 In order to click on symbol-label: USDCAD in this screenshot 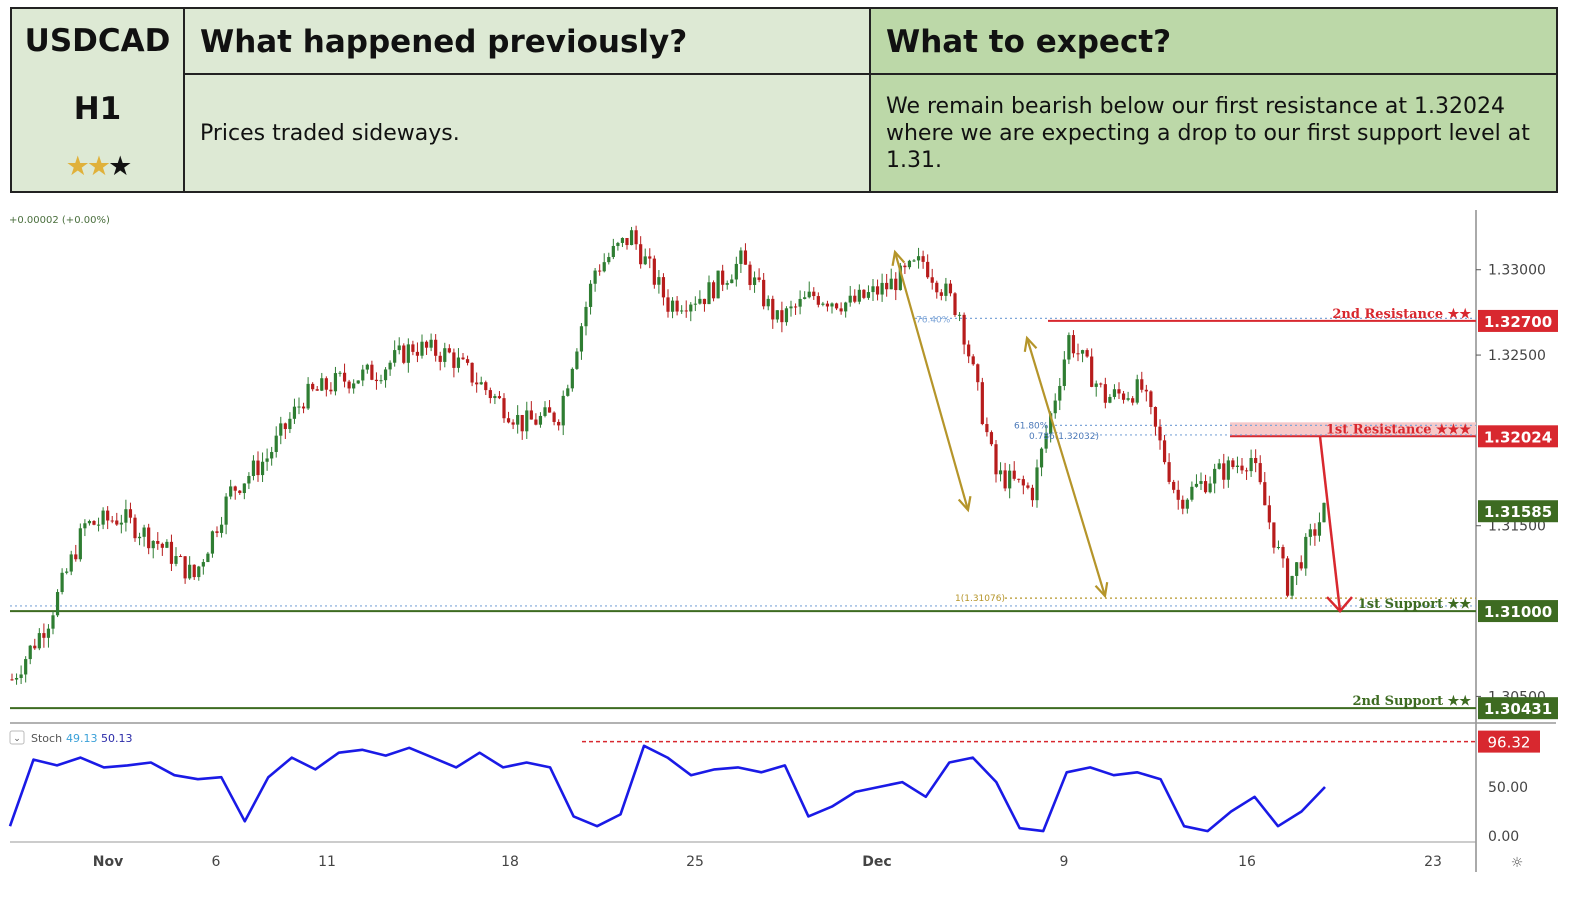, I will do `click(97, 41)`.